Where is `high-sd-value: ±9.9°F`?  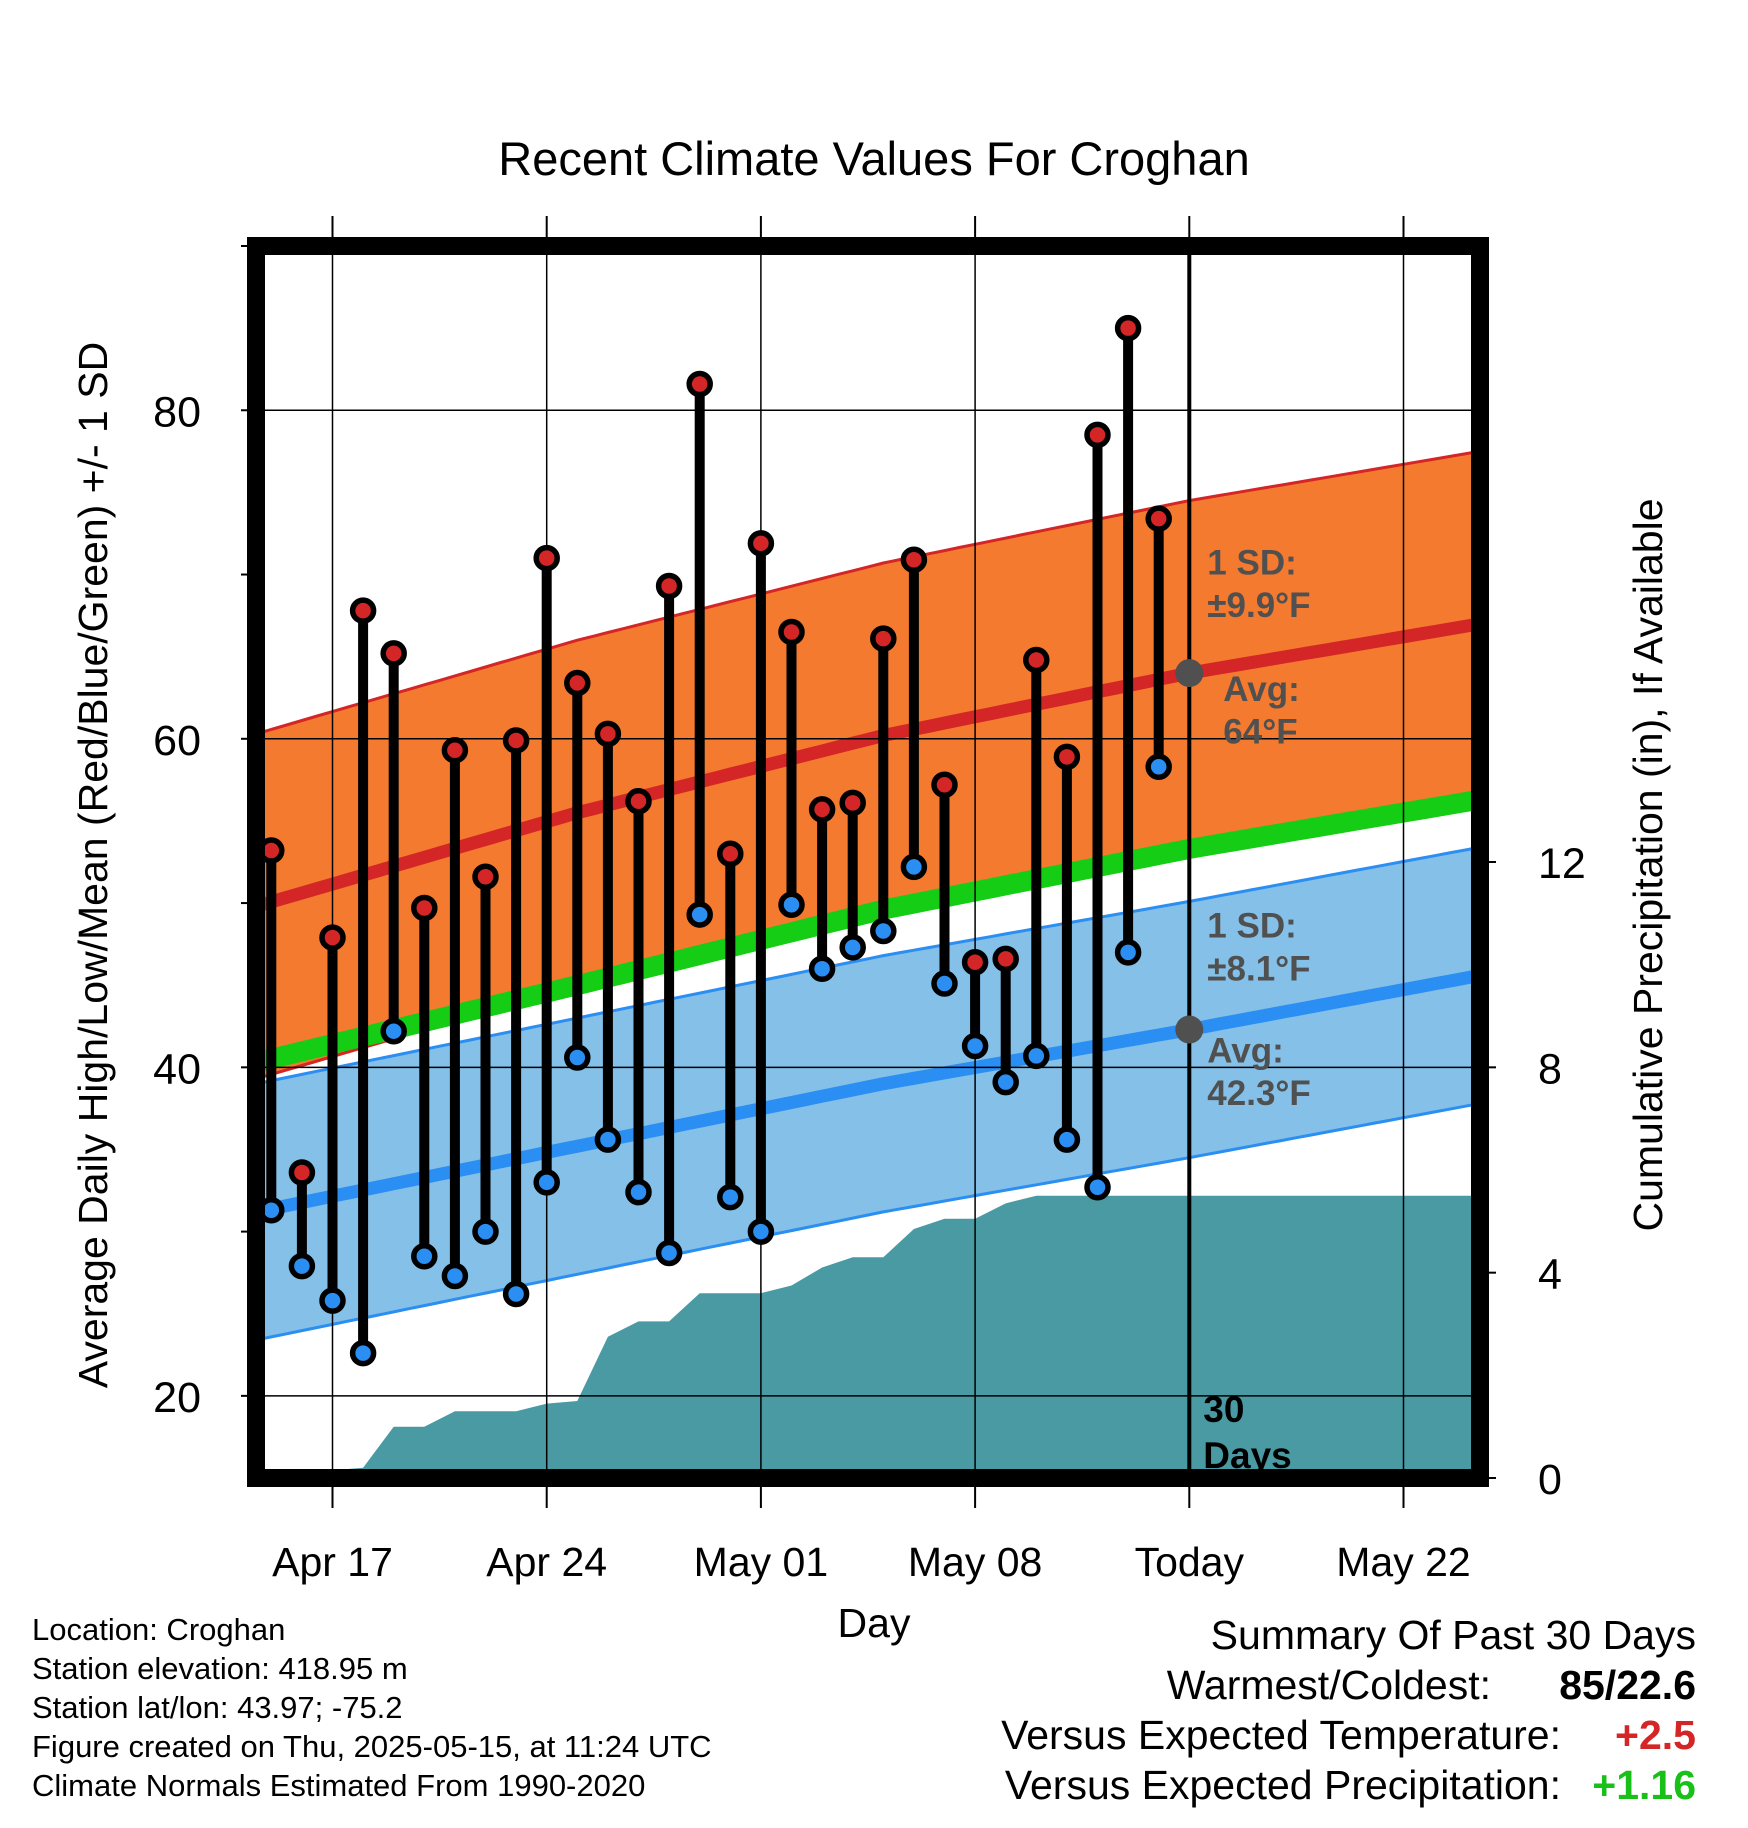 high-sd-value: ±9.9°F is located at coordinates (1258, 605).